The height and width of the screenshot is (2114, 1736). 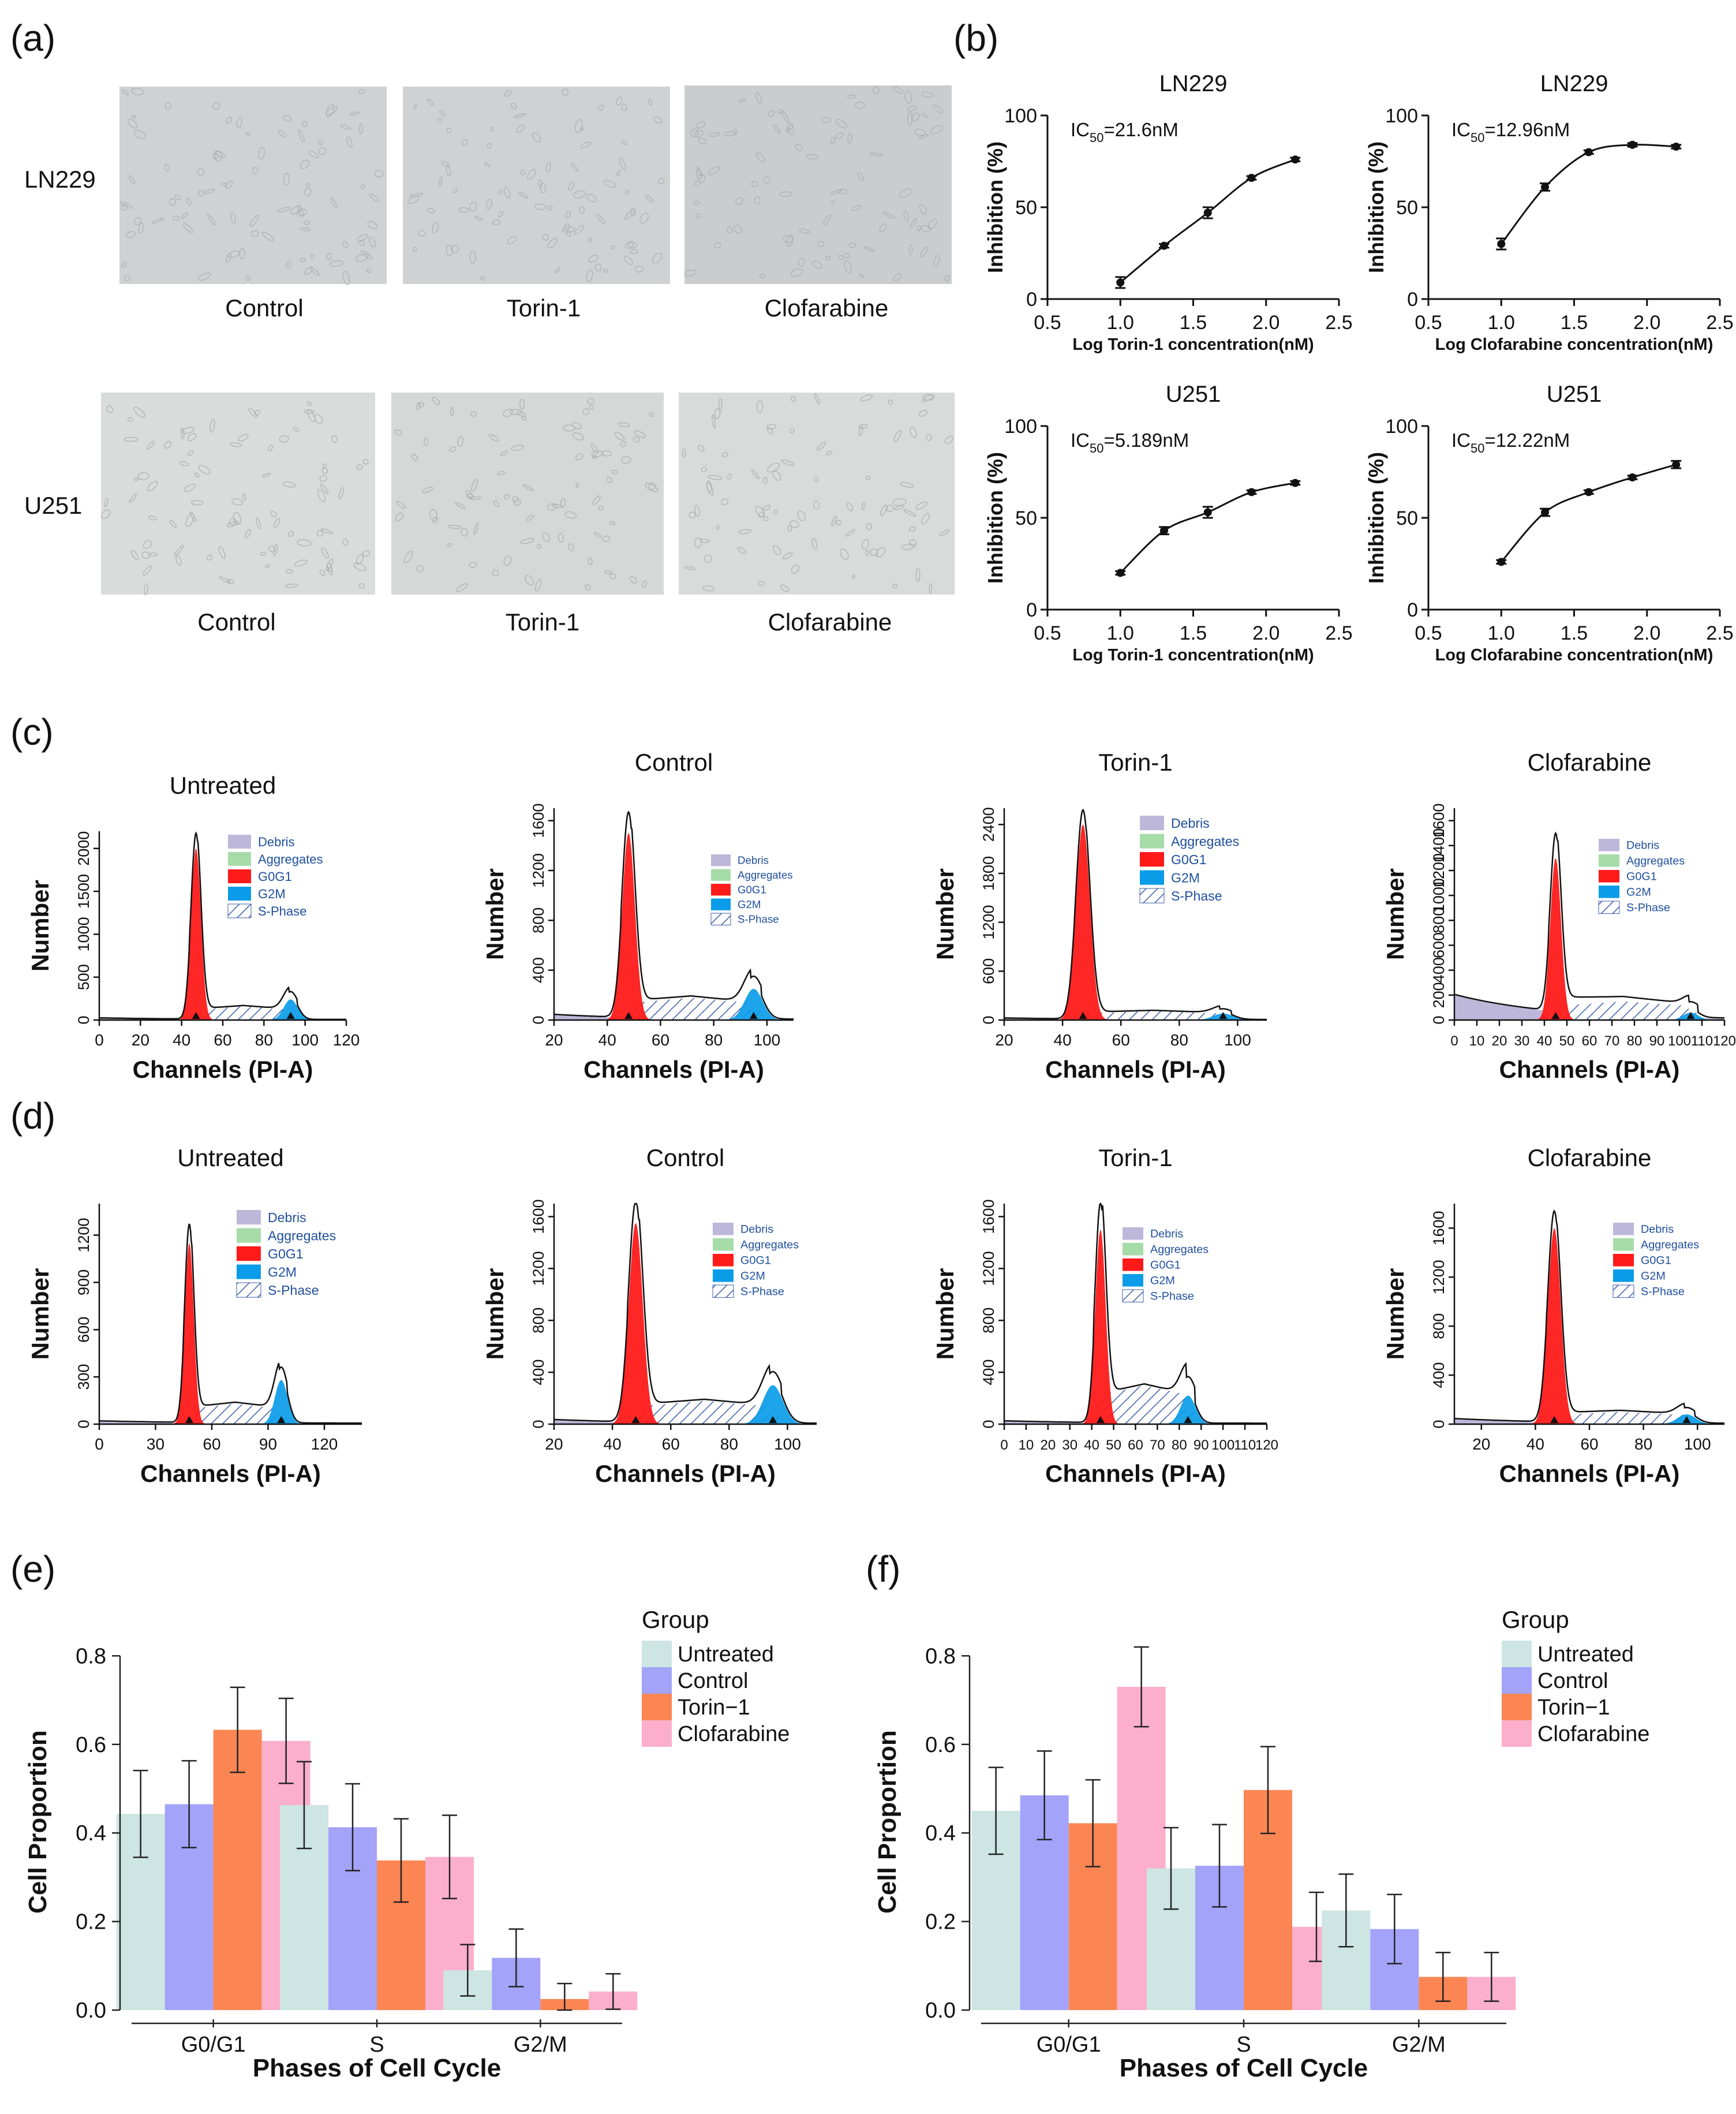 What do you see at coordinates (538, 1217) in the screenshot?
I see `y-tick-label: 1600` at bounding box center [538, 1217].